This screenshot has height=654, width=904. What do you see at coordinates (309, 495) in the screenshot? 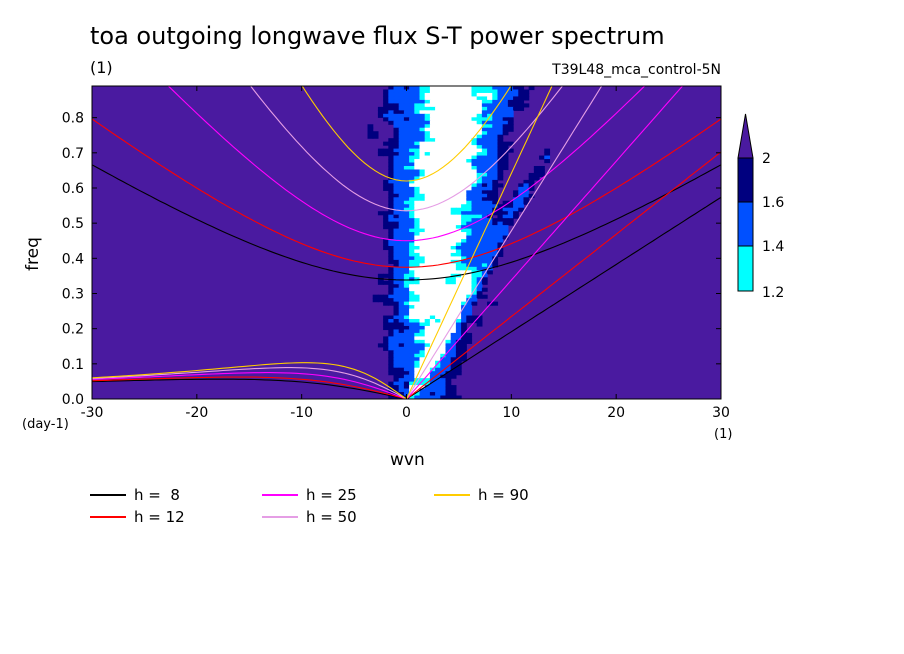
I see `legend-item: h = 25` at bounding box center [309, 495].